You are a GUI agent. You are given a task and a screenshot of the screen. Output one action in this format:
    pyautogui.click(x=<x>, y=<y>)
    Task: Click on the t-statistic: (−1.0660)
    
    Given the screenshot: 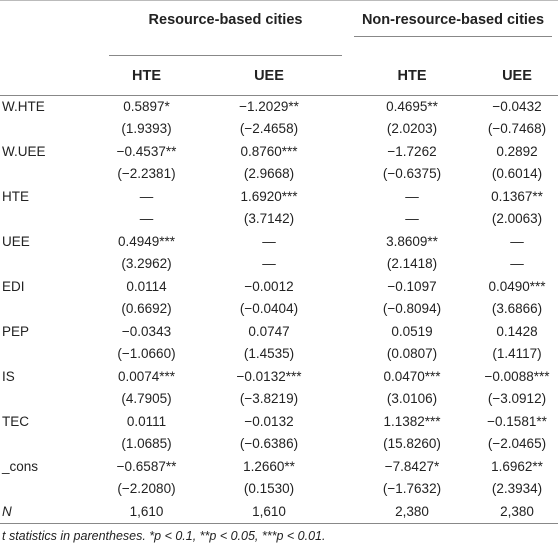 What is the action you would take?
    pyautogui.click(x=146, y=353)
    